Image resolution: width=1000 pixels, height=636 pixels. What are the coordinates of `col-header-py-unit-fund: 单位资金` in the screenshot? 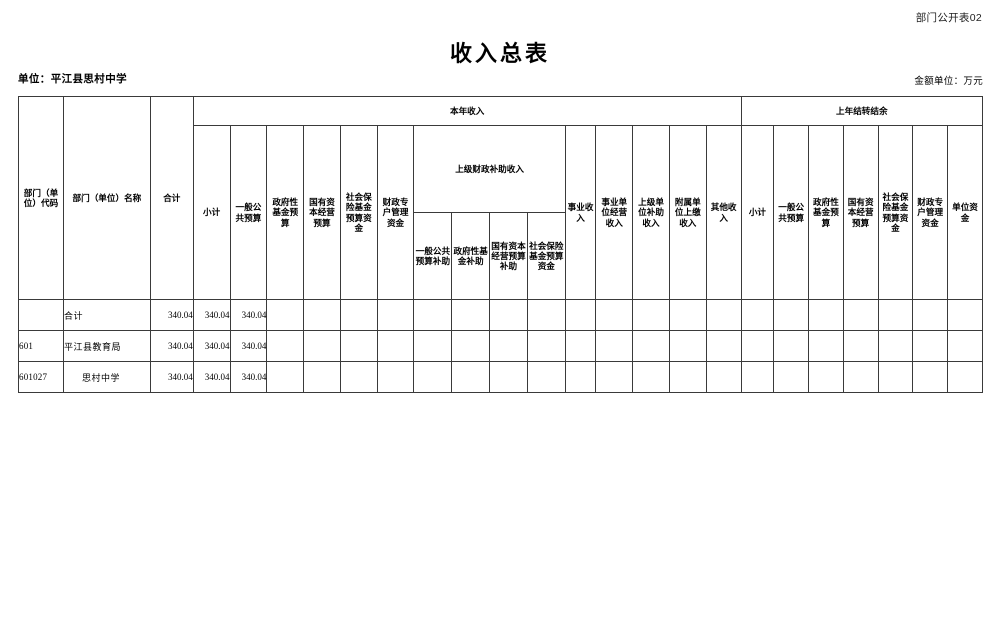 It's located at (965, 212).